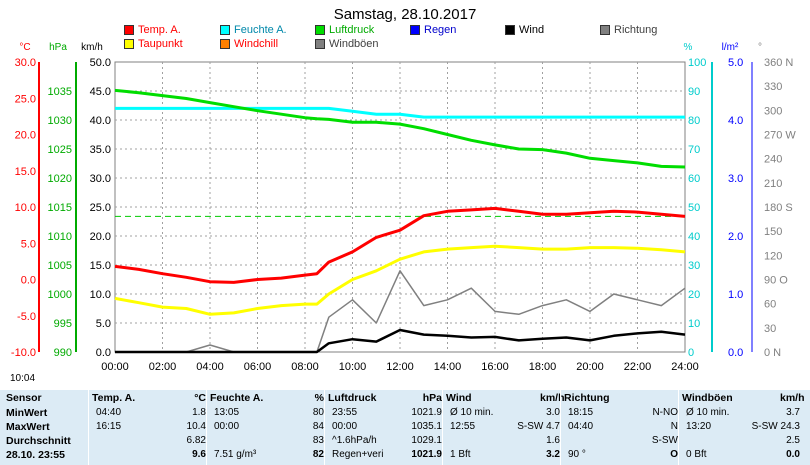 The height and width of the screenshot is (465, 810). What do you see at coordinates (770, 305) in the screenshot?
I see `direction-tick-label: 60` at bounding box center [770, 305].